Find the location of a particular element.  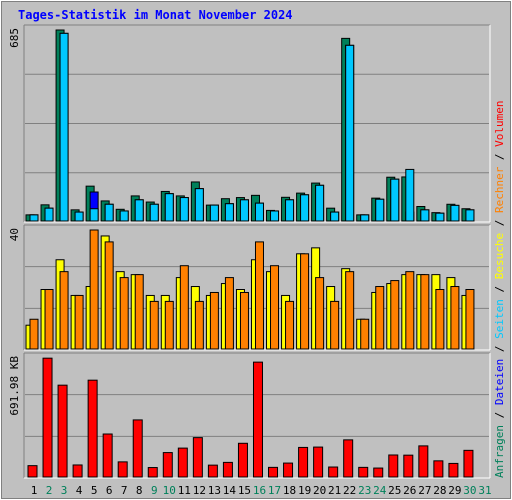

x-tick-label-day-19: 19 is located at coordinates (304, 490).